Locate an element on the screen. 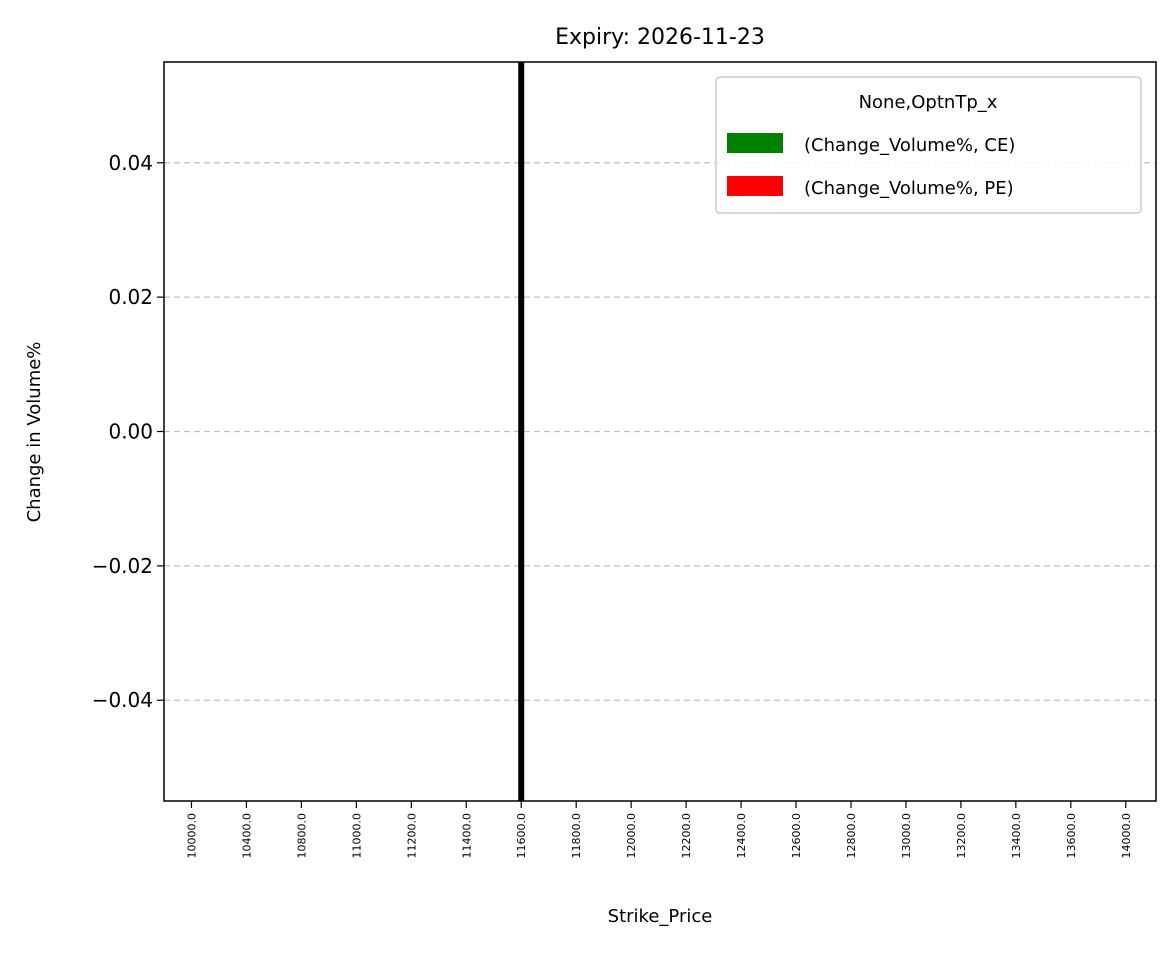  x-tick-label: 13400.0 is located at coordinates (1016, 836).